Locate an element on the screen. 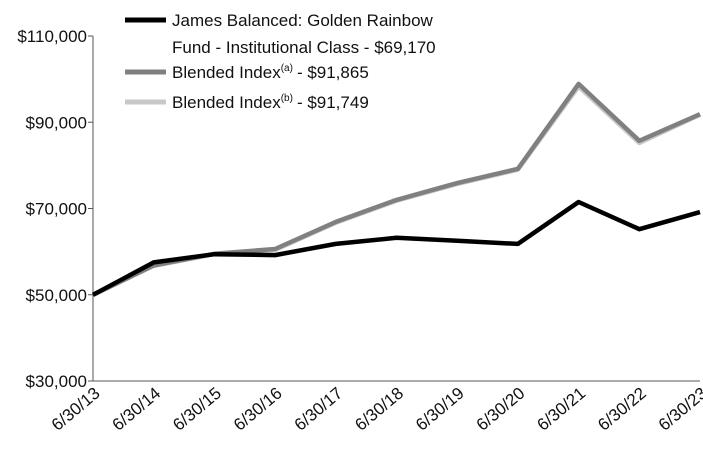 This screenshot has width=703, height=452. y-tick-label: $50,000 is located at coordinates (56, 295).